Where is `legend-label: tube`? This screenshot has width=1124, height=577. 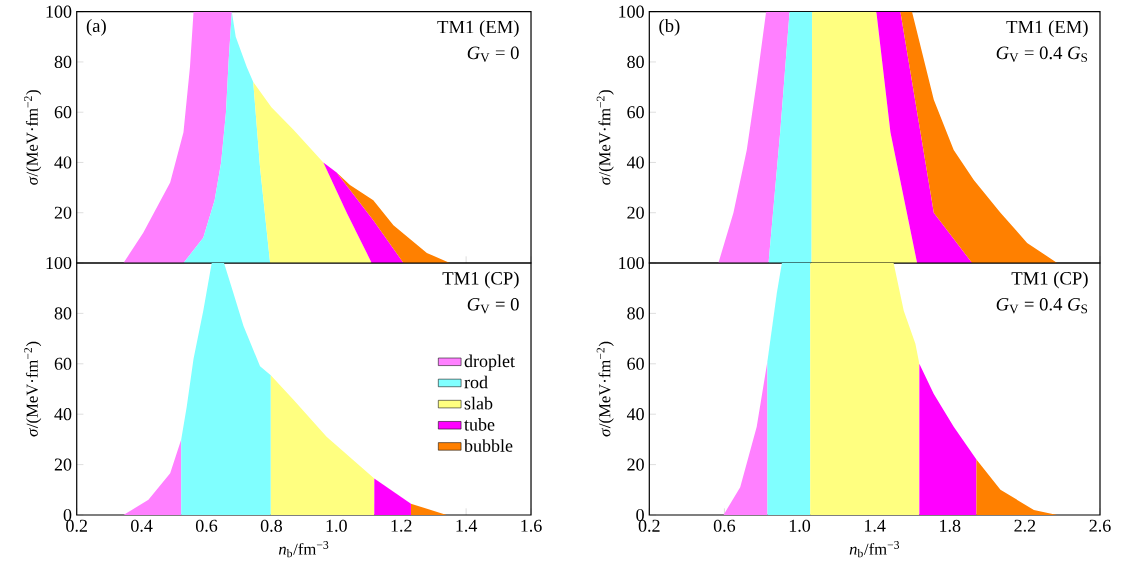 legend-label: tube is located at coordinates (479, 424).